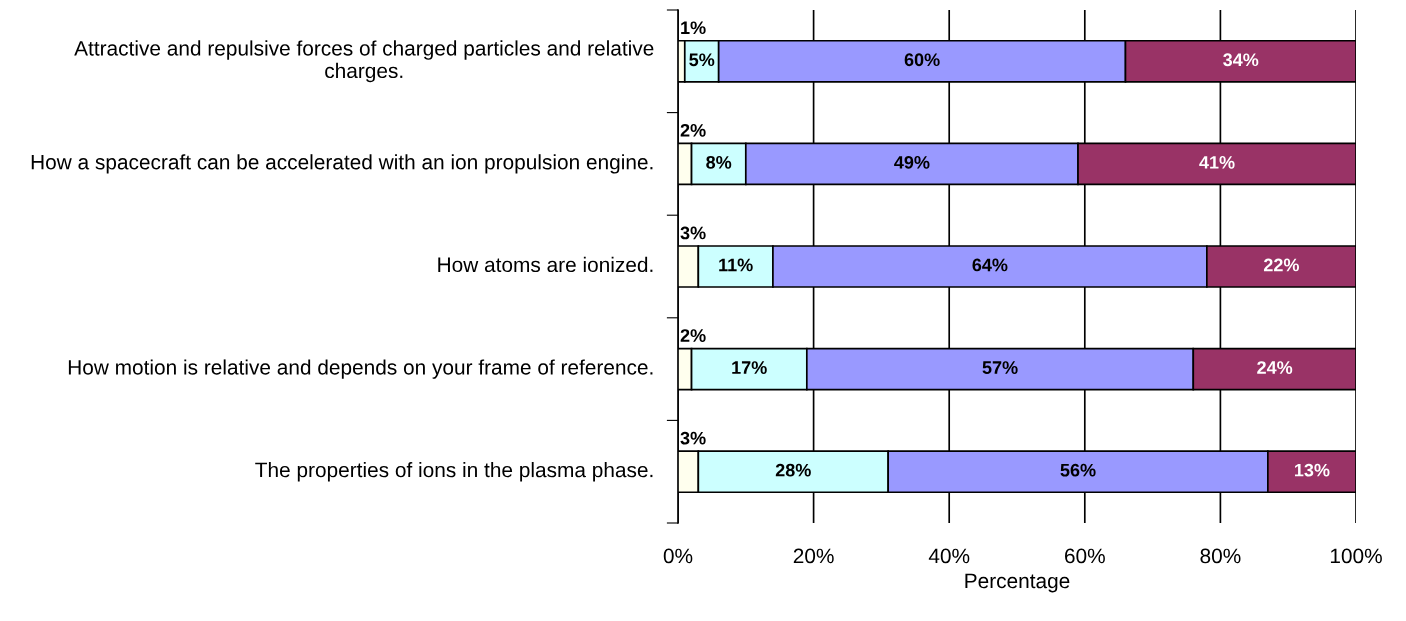  Describe the element at coordinates (678, 556) in the screenshot. I see `x-tick-label: 0%` at that location.